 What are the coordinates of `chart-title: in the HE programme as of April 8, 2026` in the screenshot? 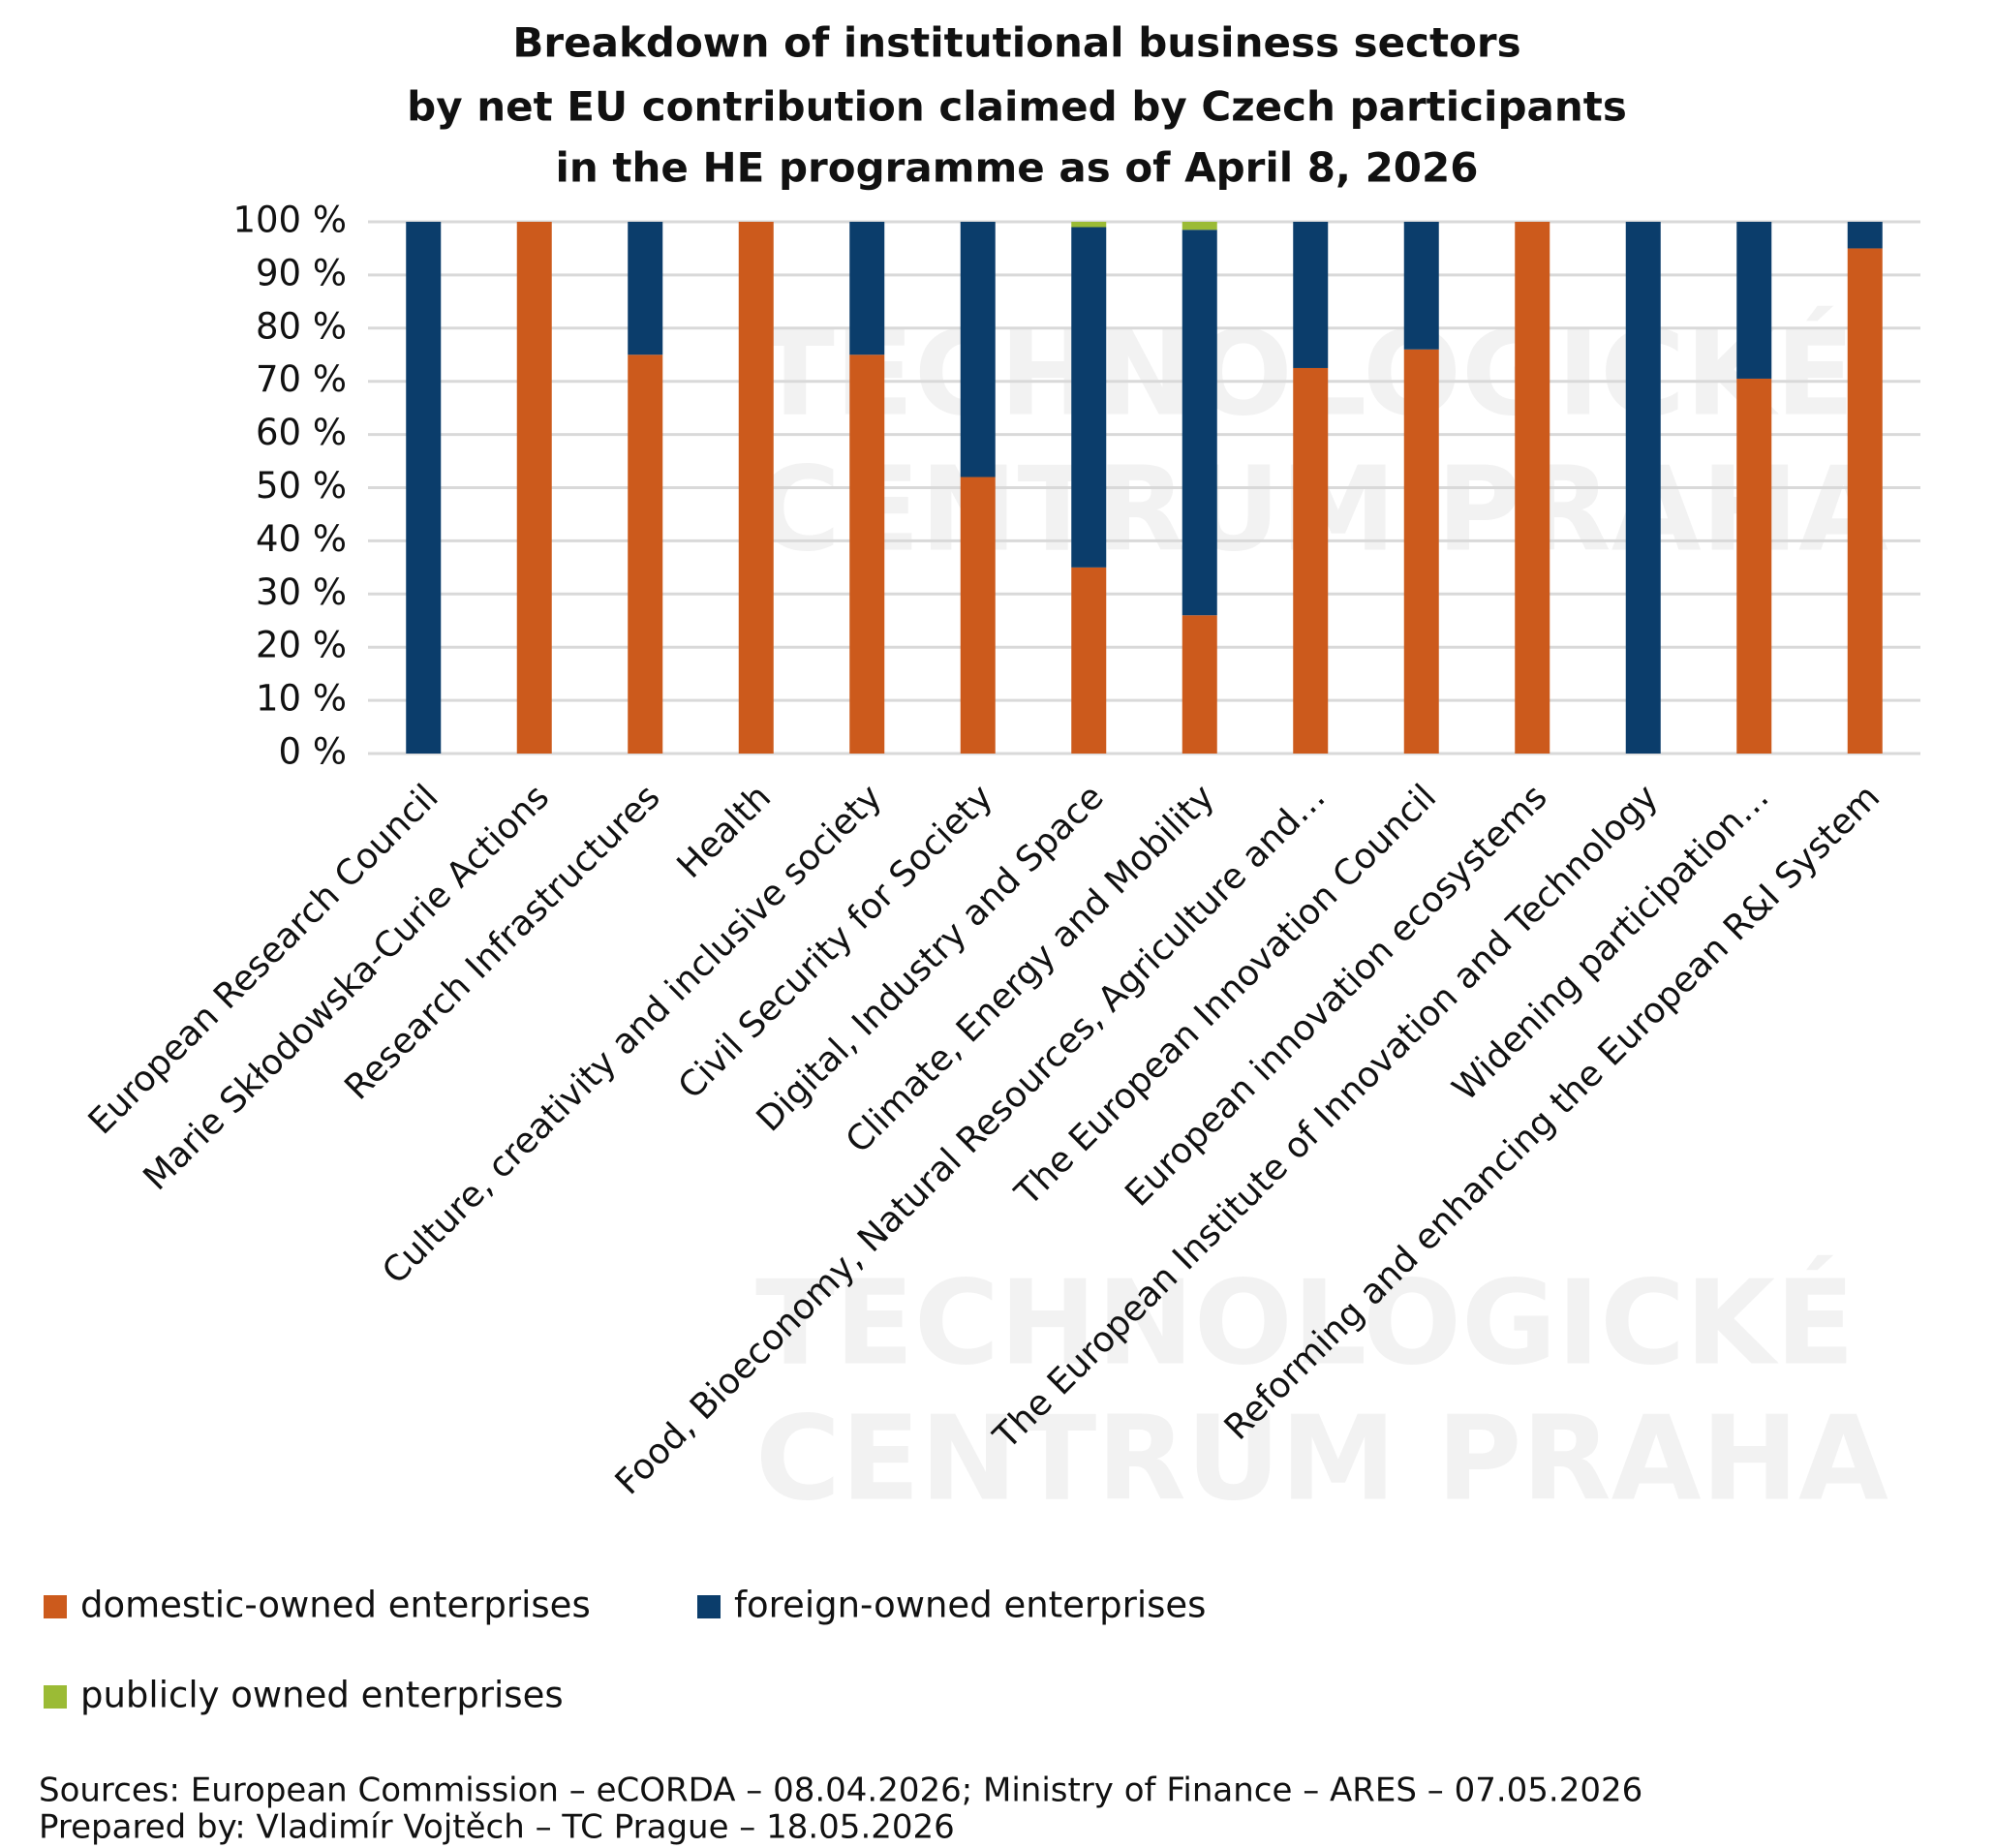 It's located at (1017, 168).